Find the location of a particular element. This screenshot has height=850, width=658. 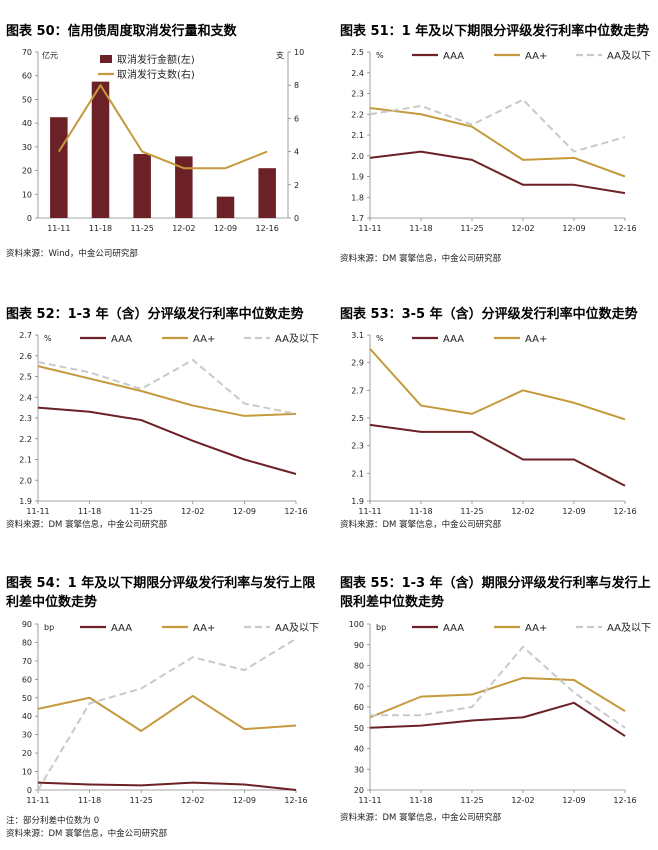

chart-title: 图表 54：1 年及以下期限分评级发行利率与发行上限利差中位数走势 is located at coordinates (161, 593).